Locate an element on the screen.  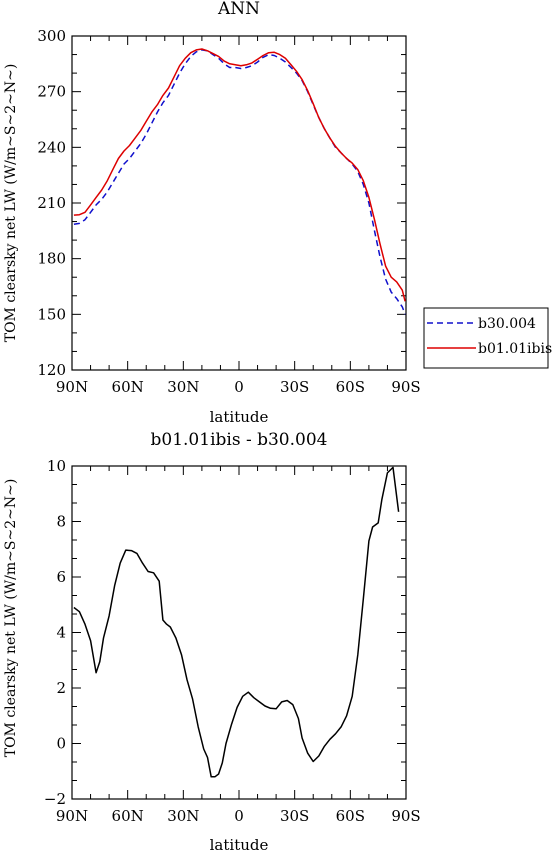
x-axis-label-top: latitude is located at coordinates (239, 417).